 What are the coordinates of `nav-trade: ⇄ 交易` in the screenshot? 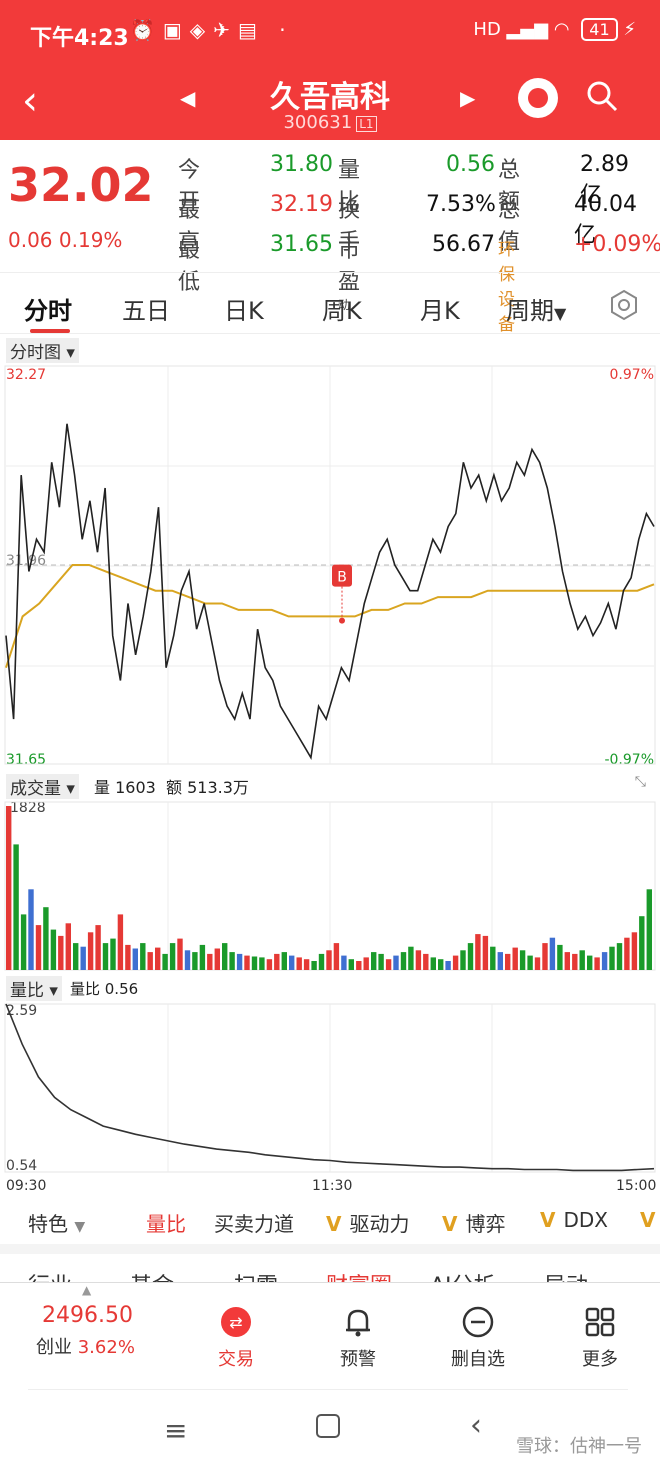 It's located at (236, 1338).